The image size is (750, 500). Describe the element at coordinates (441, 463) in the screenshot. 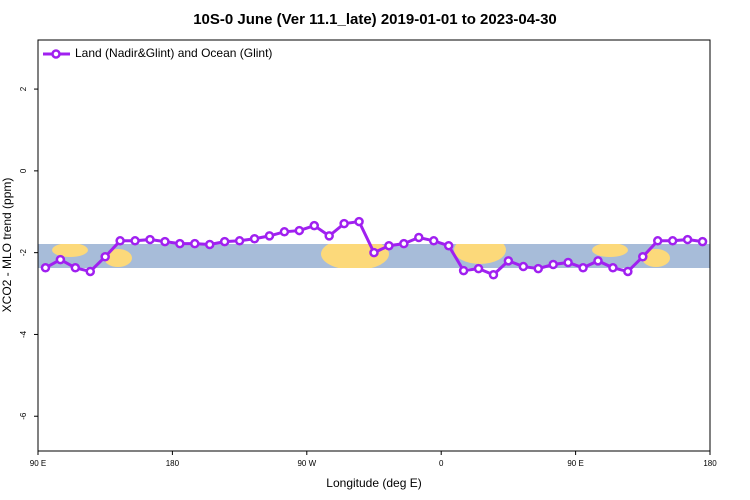

I see `x-tick-label: 0` at that location.